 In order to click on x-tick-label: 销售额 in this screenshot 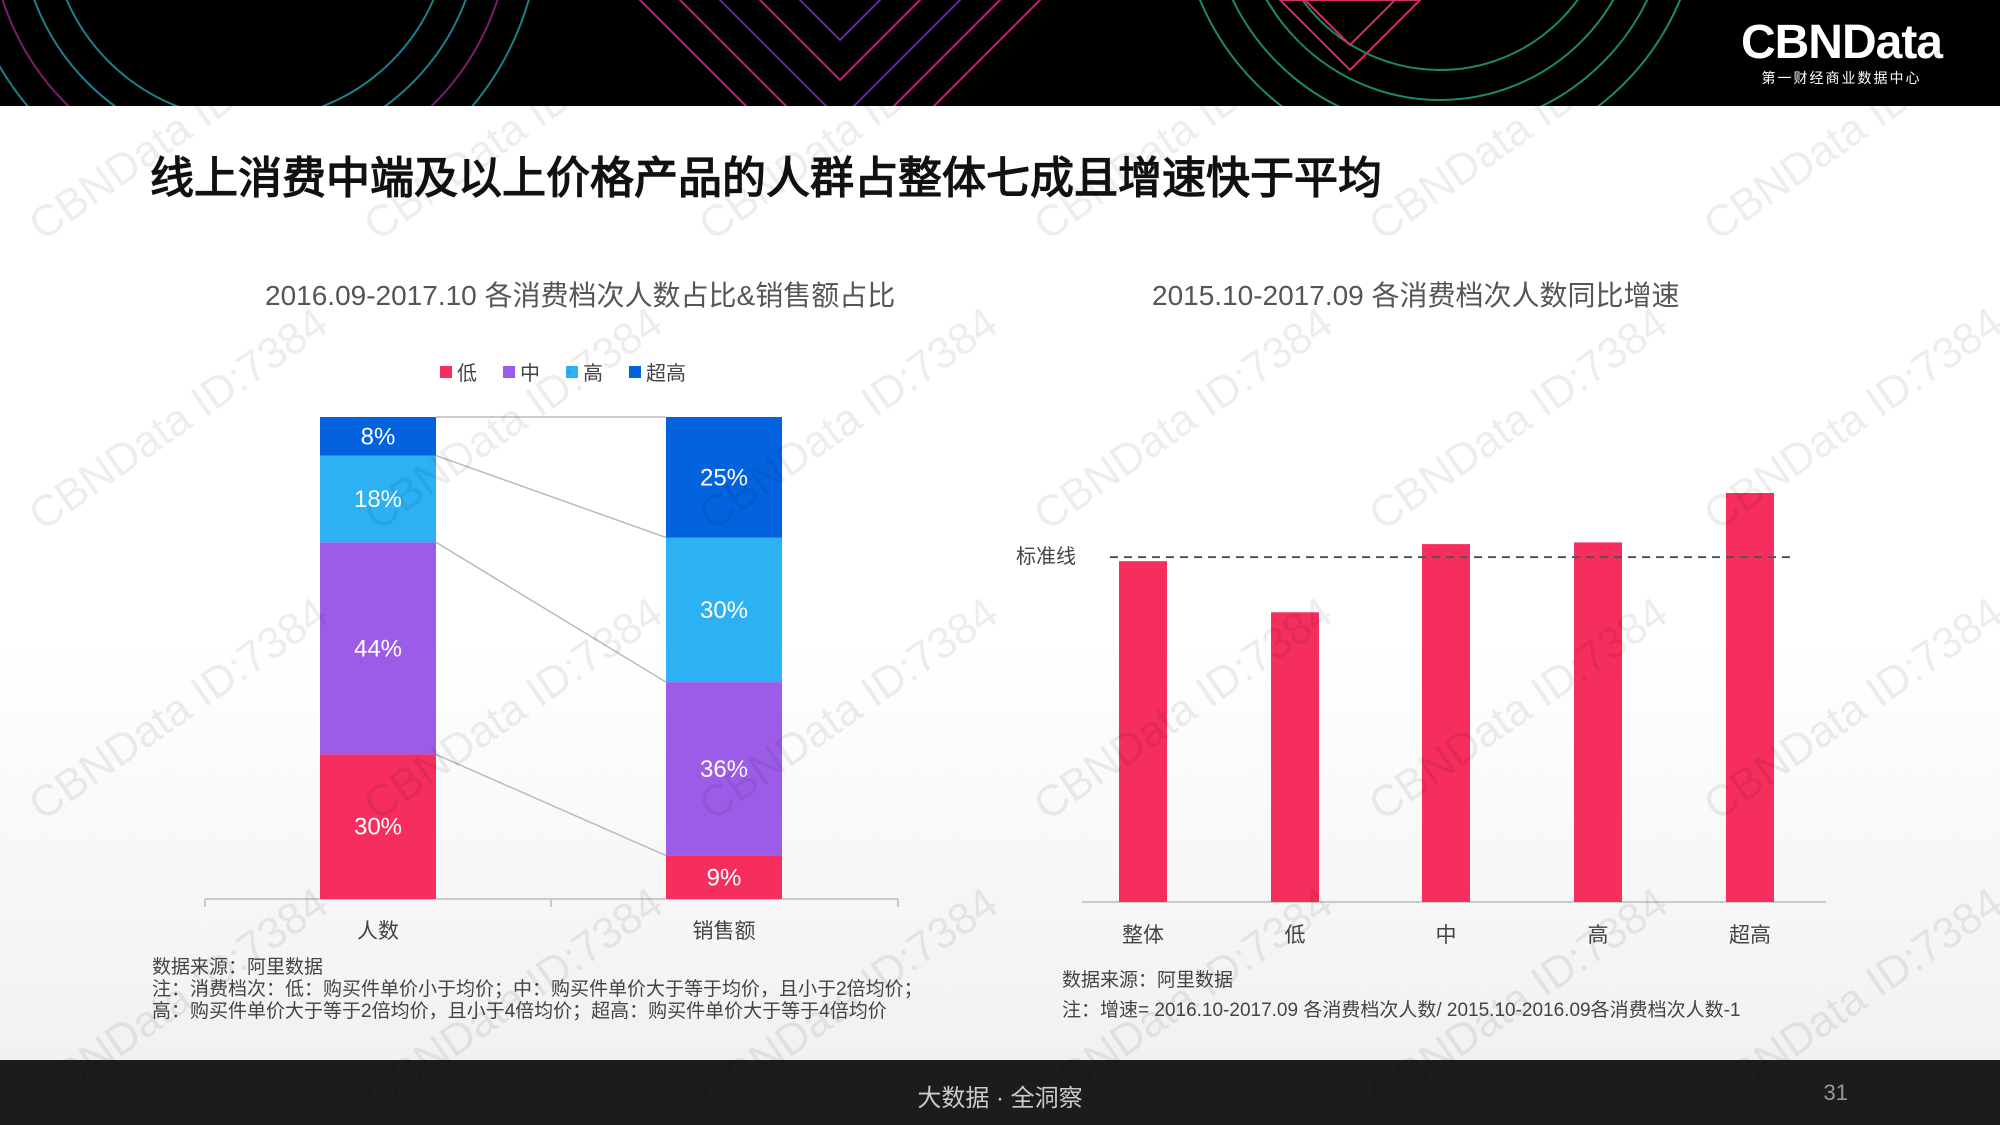, I will do `click(724, 931)`.